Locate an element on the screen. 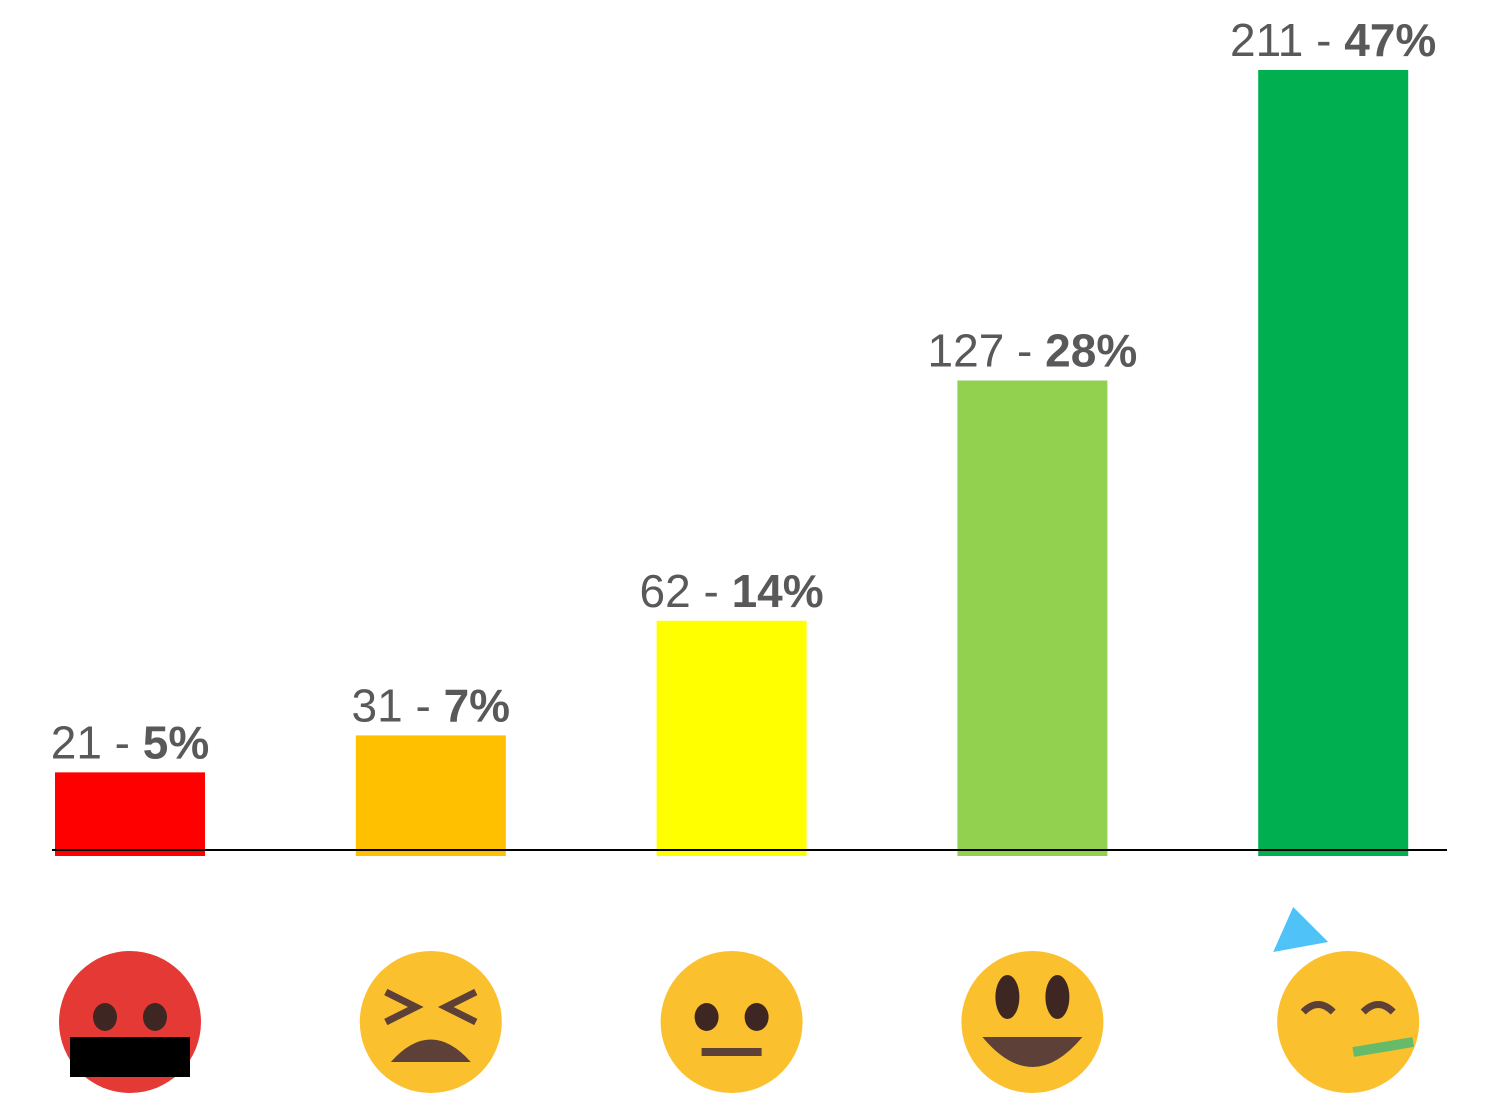 Image resolution: width=1507 pixels, height=1113 pixels. data-label: 127 - 28% is located at coordinates (1033, 351).